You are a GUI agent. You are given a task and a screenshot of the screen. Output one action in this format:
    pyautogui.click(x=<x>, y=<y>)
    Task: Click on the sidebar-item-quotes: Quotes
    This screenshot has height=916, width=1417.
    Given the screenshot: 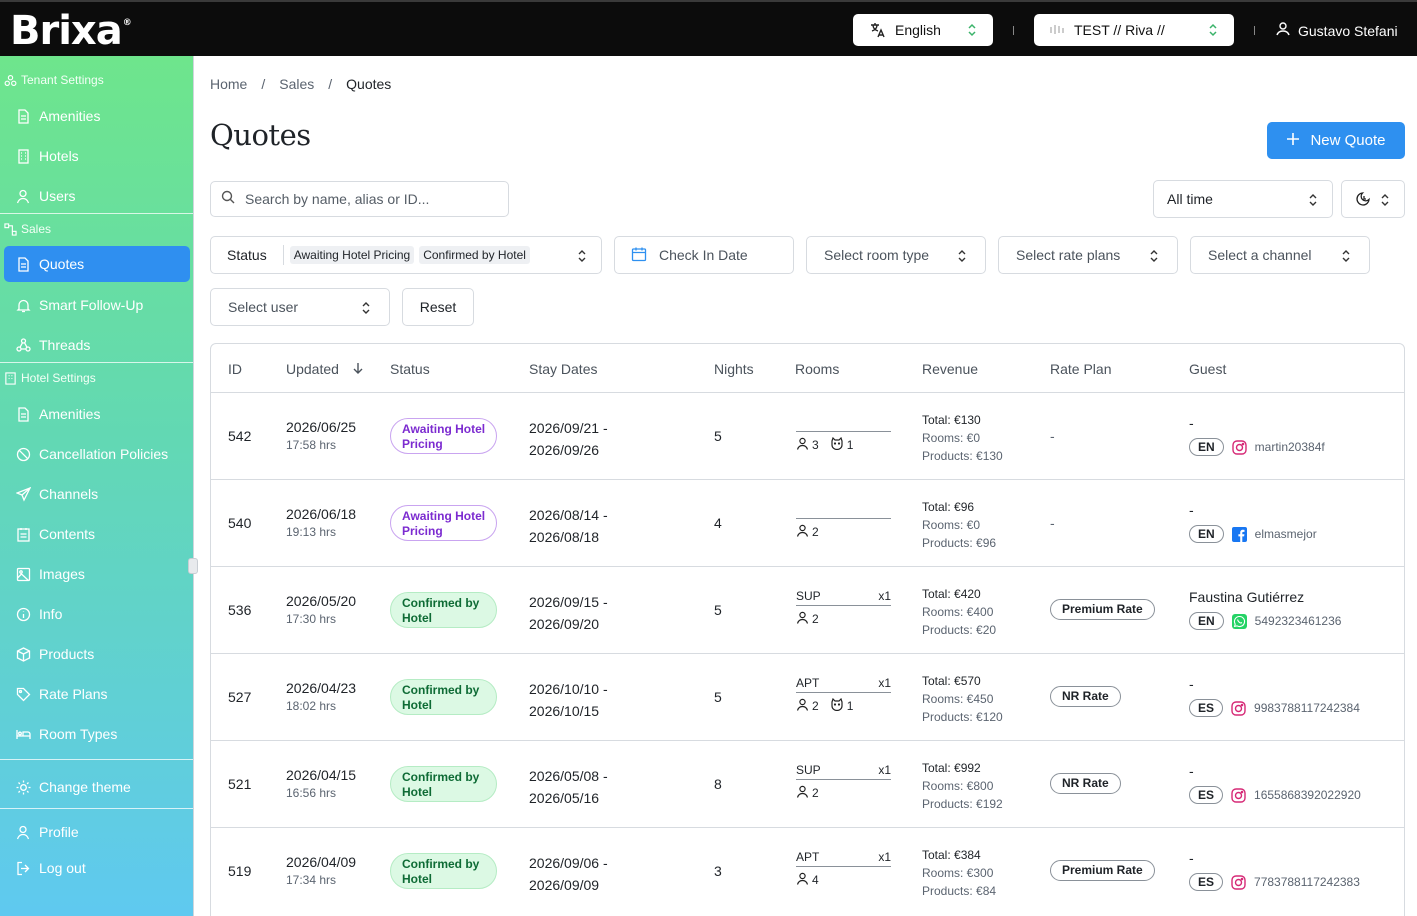 What is the action you would take?
    pyautogui.click(x=97, y=264)
    